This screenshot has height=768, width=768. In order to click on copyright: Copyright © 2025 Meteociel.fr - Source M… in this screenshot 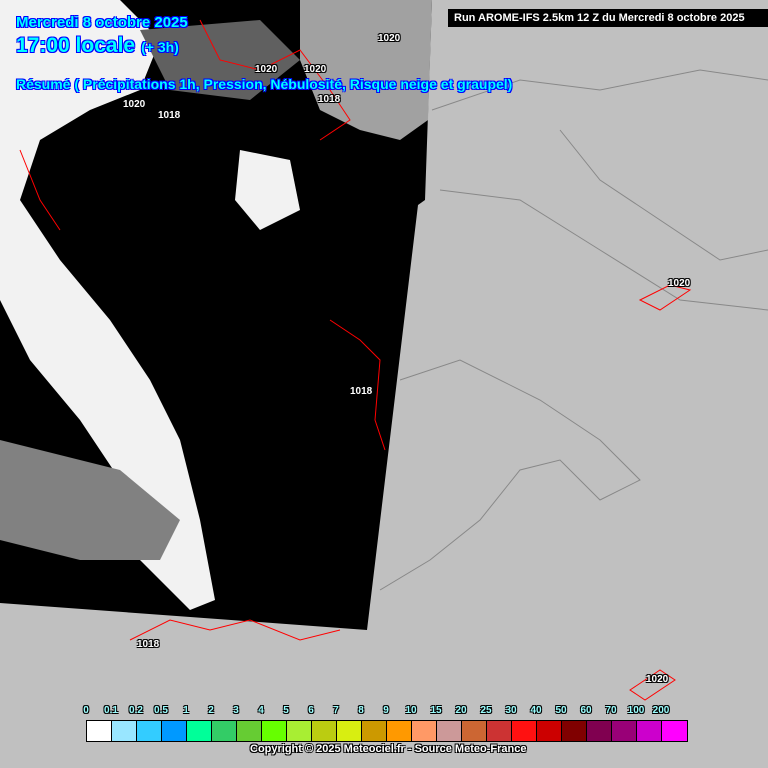, I will do `click(388, 749)`.